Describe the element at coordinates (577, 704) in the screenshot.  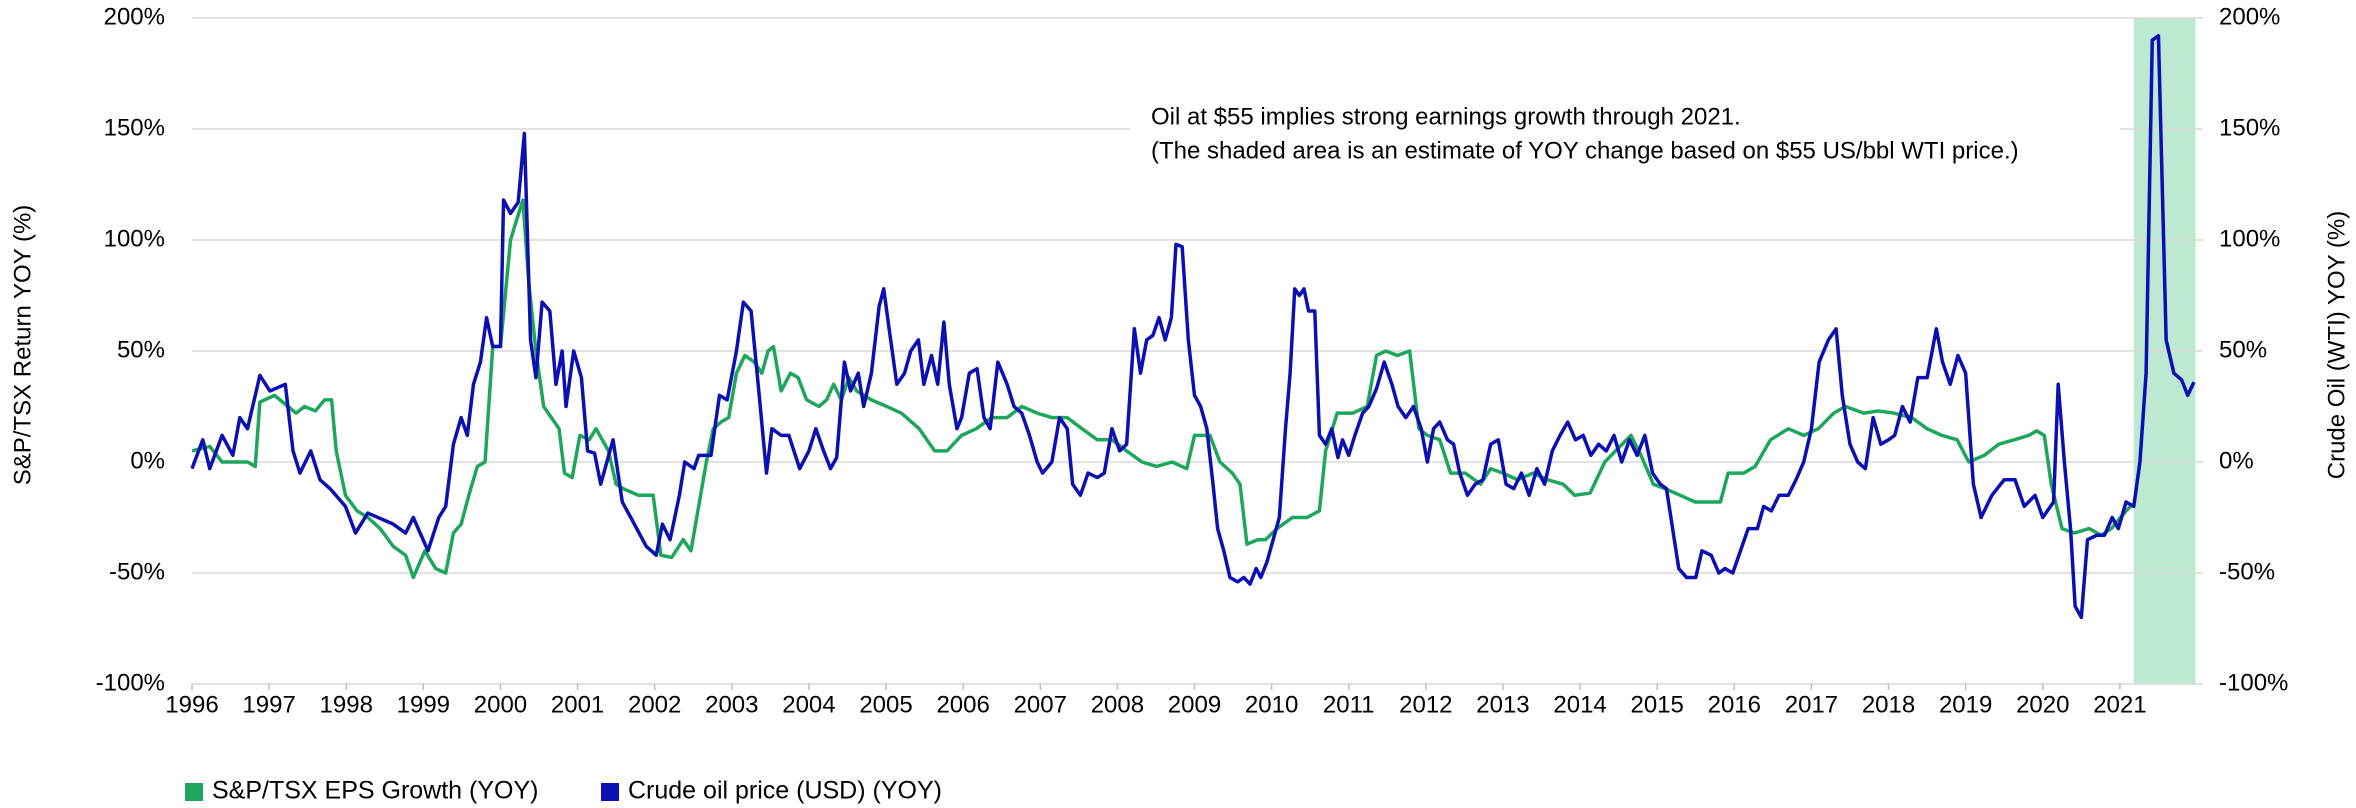
I see `x-tick-label: 2001` at that location.